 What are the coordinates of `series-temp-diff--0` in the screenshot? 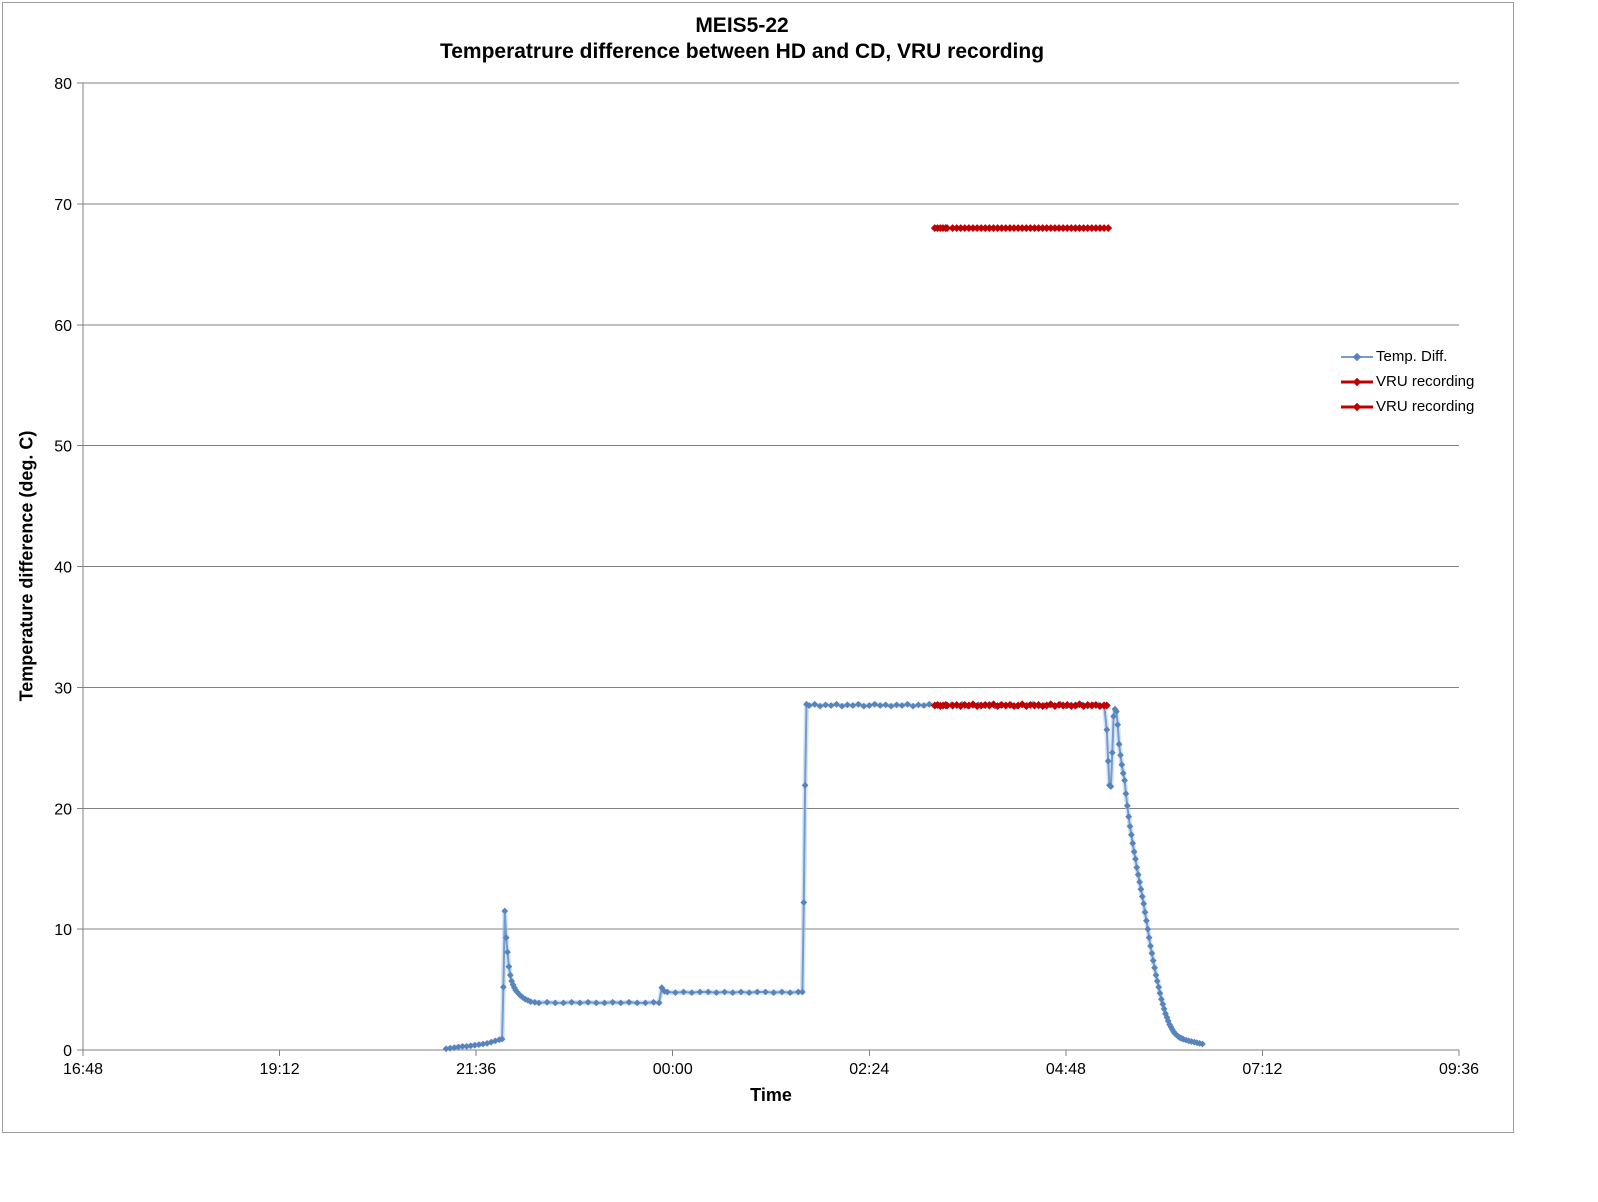 It's located at (824, 876).